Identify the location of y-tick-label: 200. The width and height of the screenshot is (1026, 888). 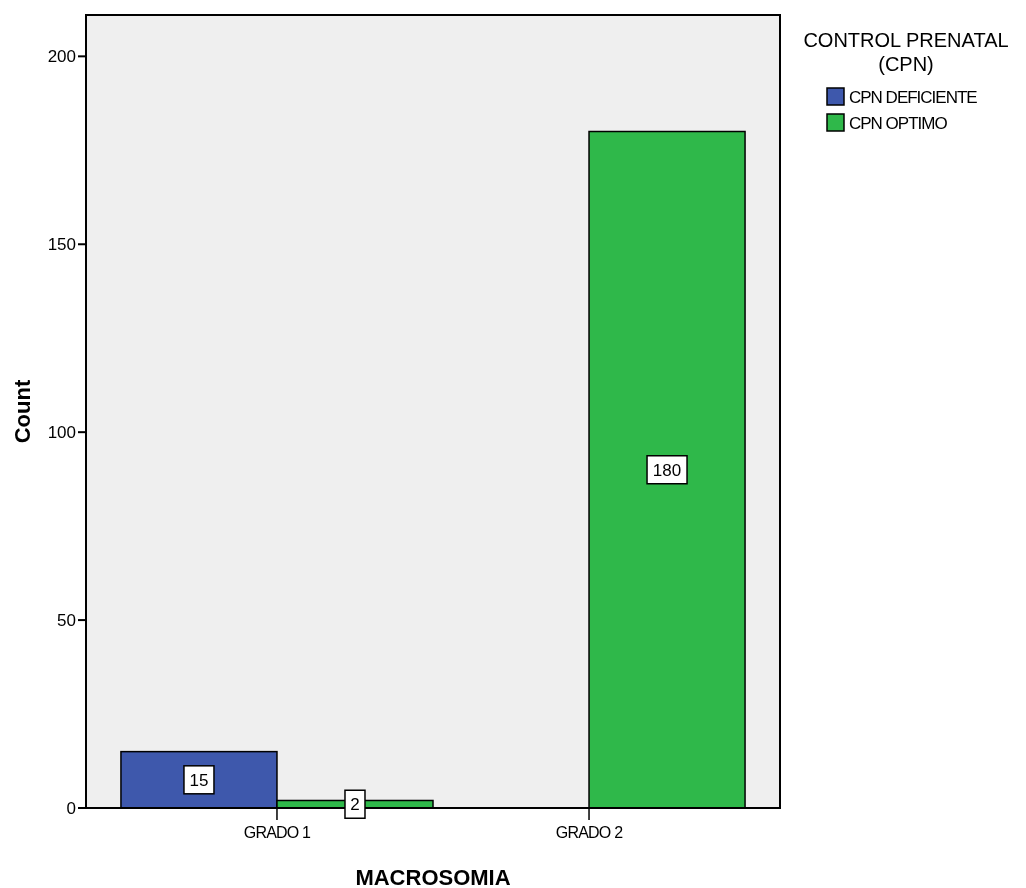
(61, 57).